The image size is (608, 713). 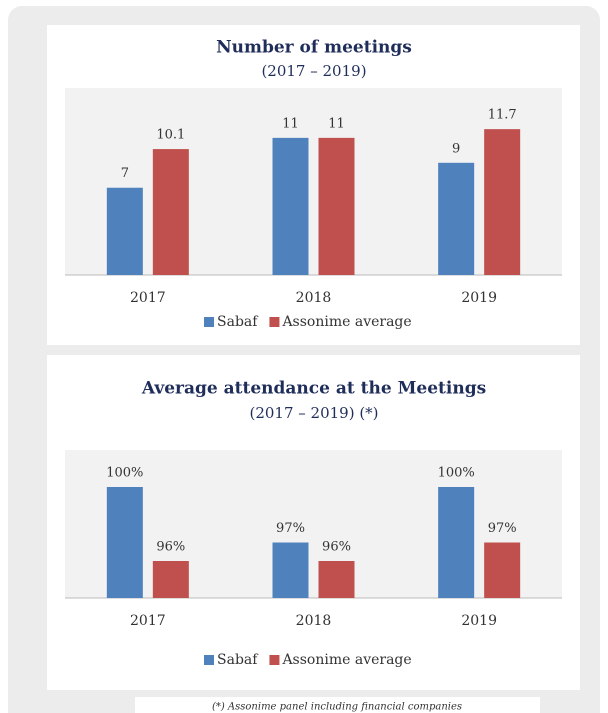 I want to click on data-label: 10.1, so click(x=170, y=135).